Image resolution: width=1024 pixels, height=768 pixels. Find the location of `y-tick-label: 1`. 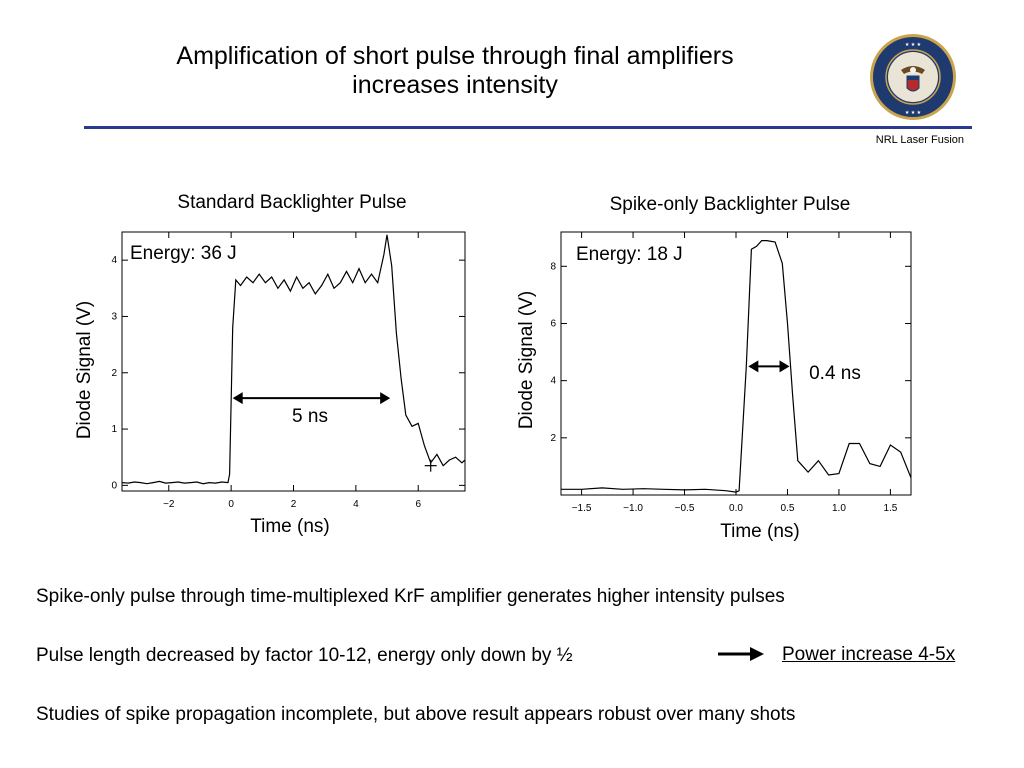

y-tick-label: 1 is located at coordinates (114, 429).